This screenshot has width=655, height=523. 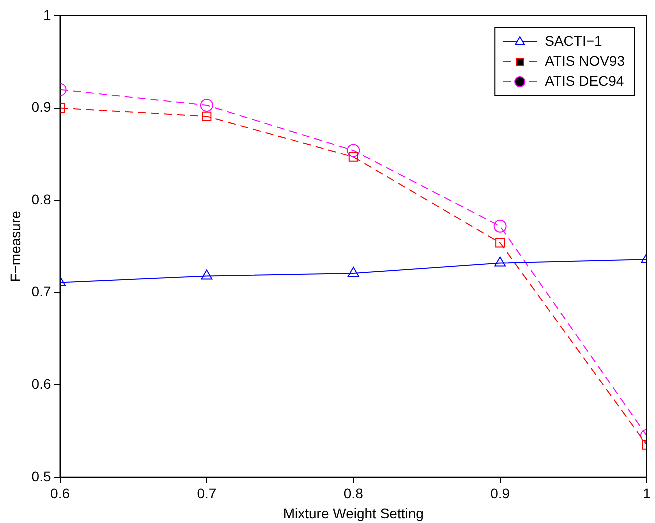 I want to click on x-tick-label: 0.9, so click(x=500, y=494).